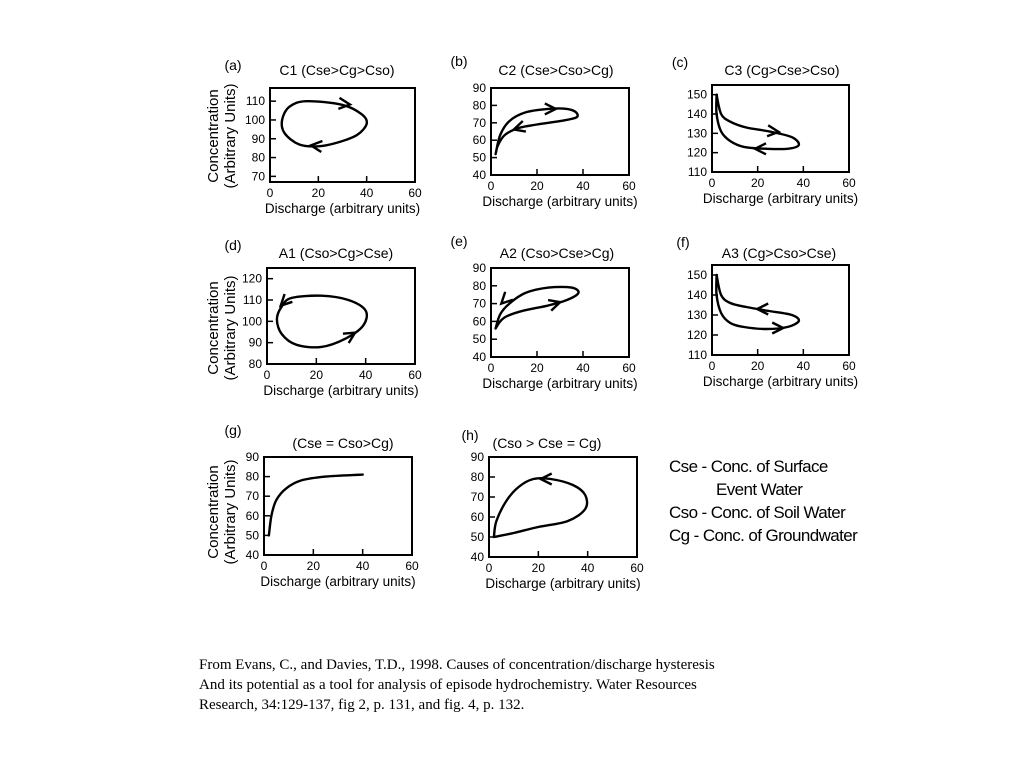  Describe the element at coordinates (697, 315) in the screenshot. I see `y-tick-label: 130` at that location.